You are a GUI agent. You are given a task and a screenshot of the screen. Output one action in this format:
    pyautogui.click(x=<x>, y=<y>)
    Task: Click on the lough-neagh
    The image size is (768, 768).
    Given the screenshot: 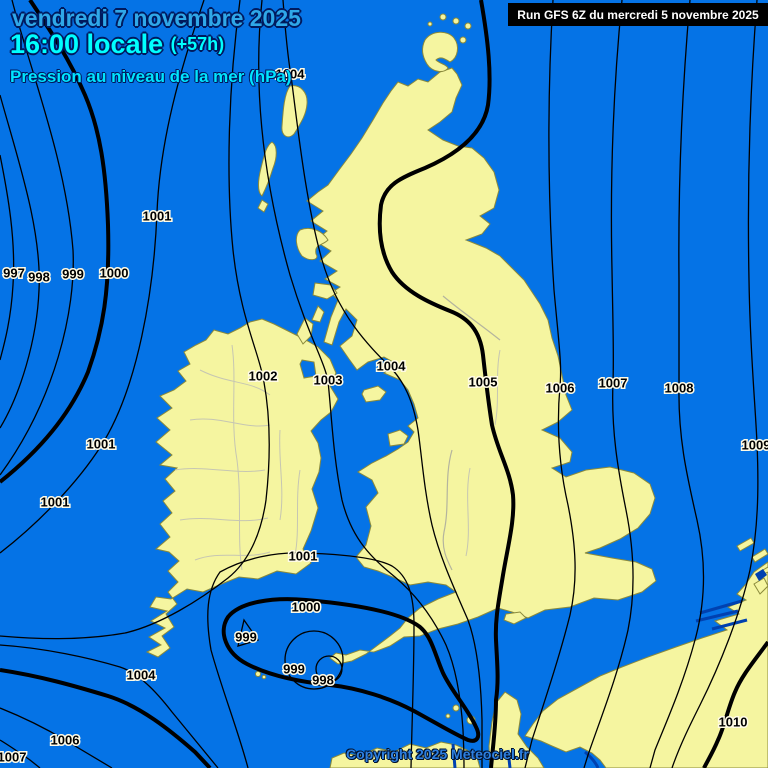 What is the action you would take?
    pyautogui.click(x=308, y=369)
    